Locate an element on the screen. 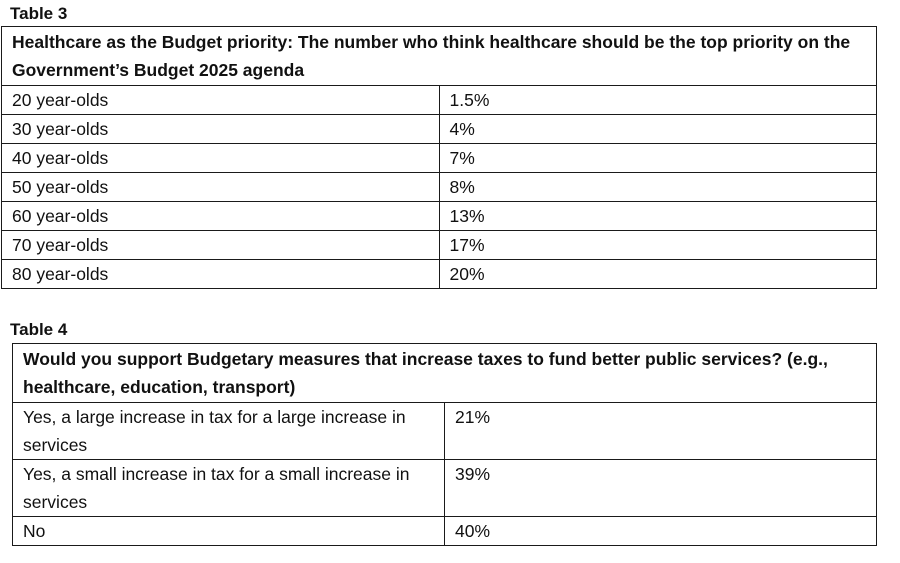 This screenshot has height=563, width=900. table-row: 30 year-olds 4% is located at coordinates (439, 129).